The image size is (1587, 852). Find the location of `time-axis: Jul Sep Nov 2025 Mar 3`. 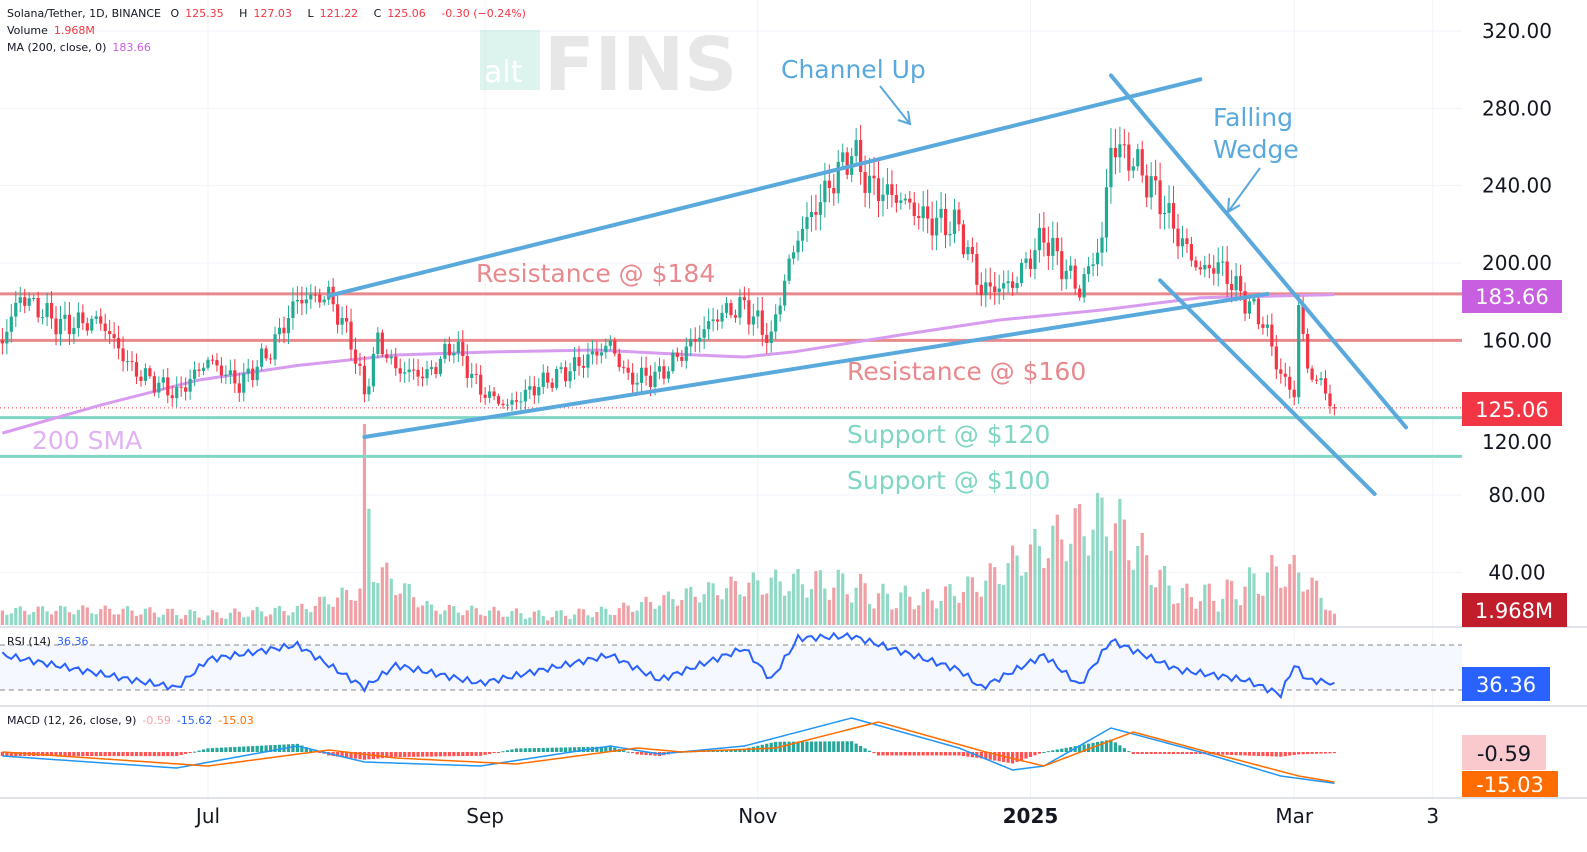

time-axis: Jul Sep Nov 2025 Mar 3 is located at coordinates (816, 816).